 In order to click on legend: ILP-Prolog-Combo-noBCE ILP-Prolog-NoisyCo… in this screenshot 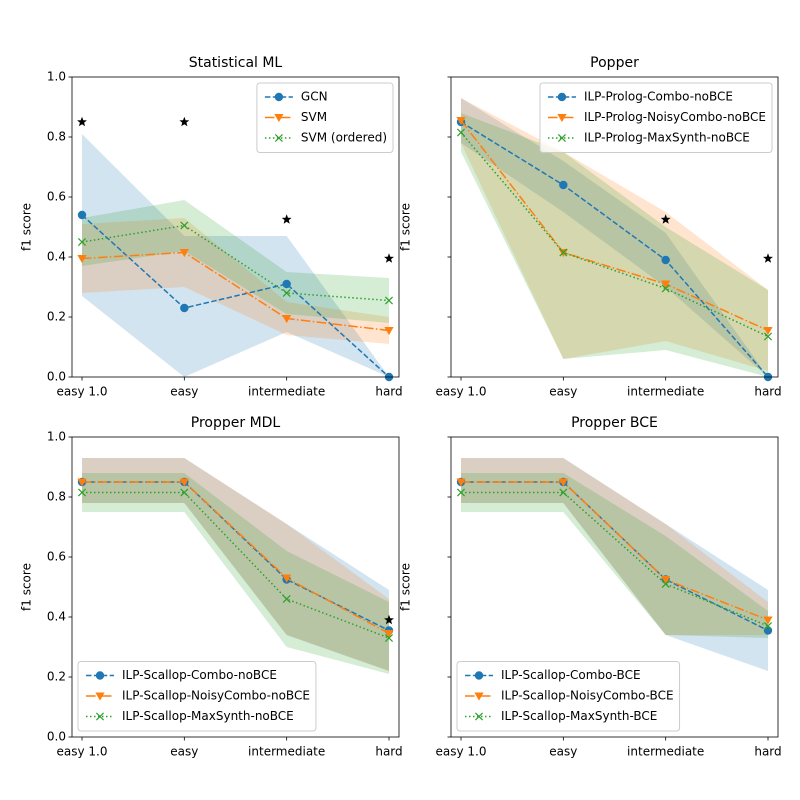, I will do `click(656, 117)`.